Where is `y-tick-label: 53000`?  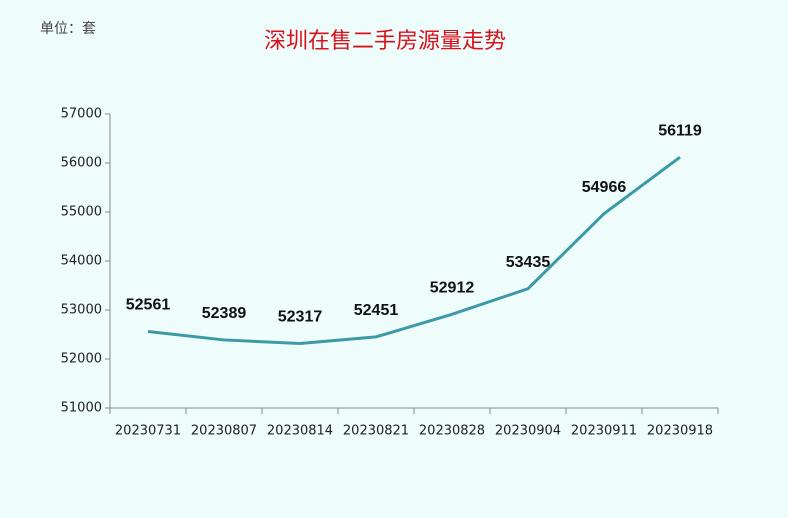
y-tick-label: 53000 is located at coordinates (81, 310).